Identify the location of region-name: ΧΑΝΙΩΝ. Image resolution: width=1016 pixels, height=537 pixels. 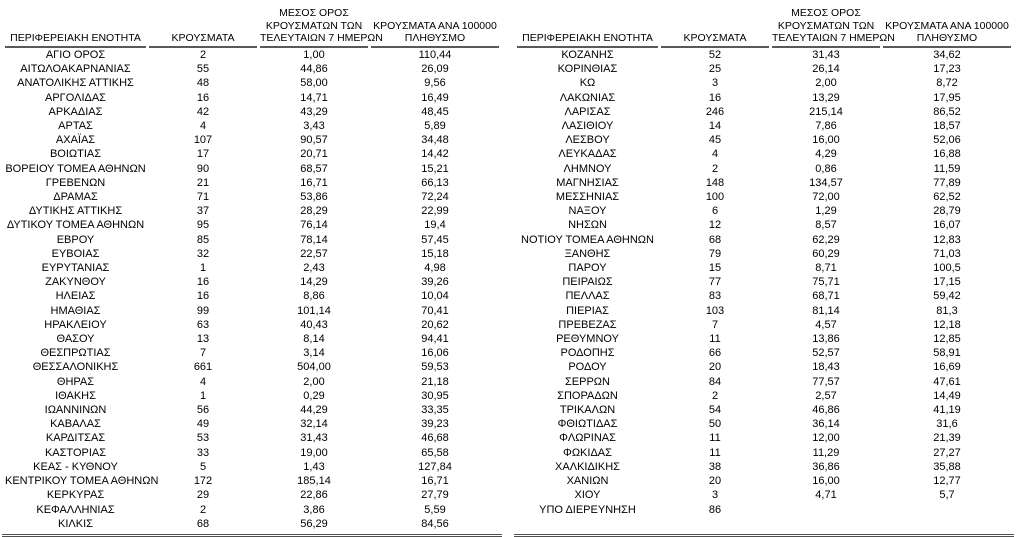
(587, 481).